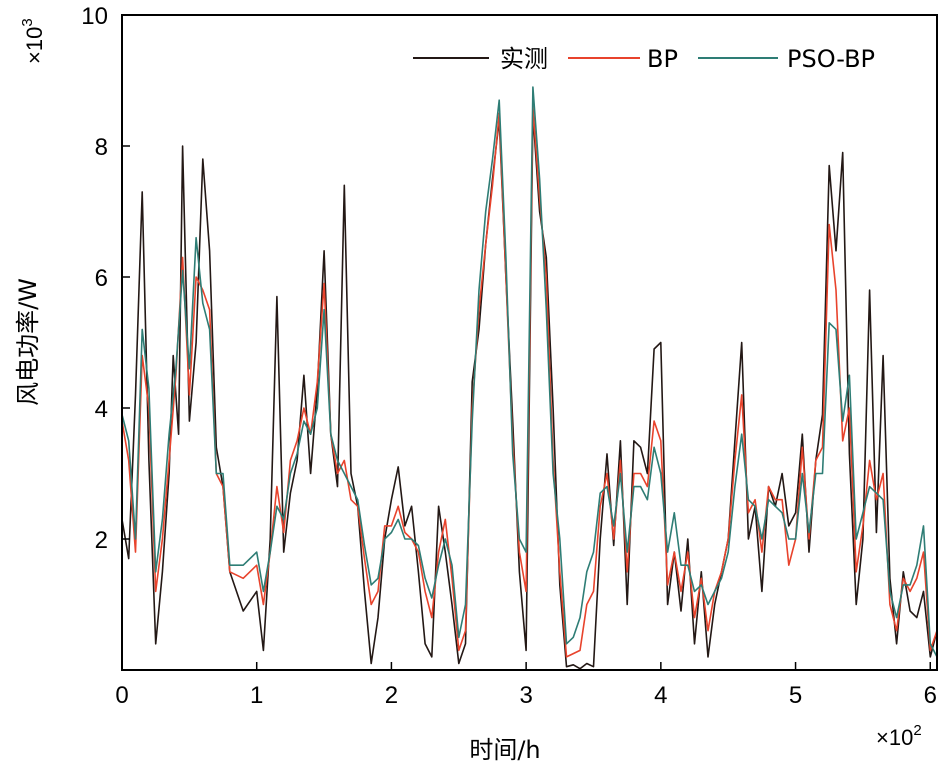  I want to click on x-tick-label: 5, so click(795, 695).